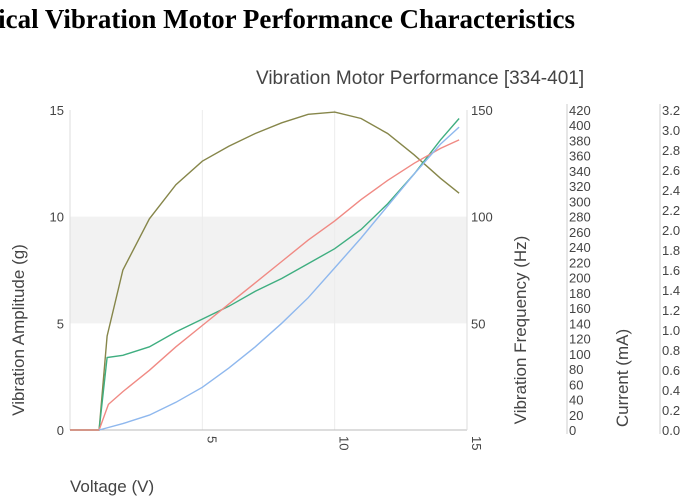  Describe the element at coordinates (482, 110) in the screenshot. I see `y-right-tick-label: 150` at that location.